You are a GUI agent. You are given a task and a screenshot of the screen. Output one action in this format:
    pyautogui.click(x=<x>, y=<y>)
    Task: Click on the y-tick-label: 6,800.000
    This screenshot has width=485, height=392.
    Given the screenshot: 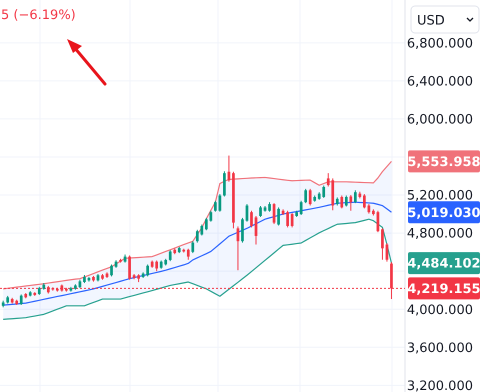 What is the action you would take?
    pyautogui.click(x=439, y=44)
    